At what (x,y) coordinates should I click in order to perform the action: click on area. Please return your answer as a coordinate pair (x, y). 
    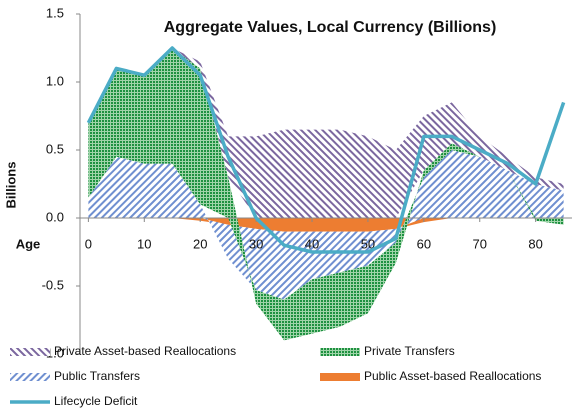
    Looking at the image, I should click on (326, 225).